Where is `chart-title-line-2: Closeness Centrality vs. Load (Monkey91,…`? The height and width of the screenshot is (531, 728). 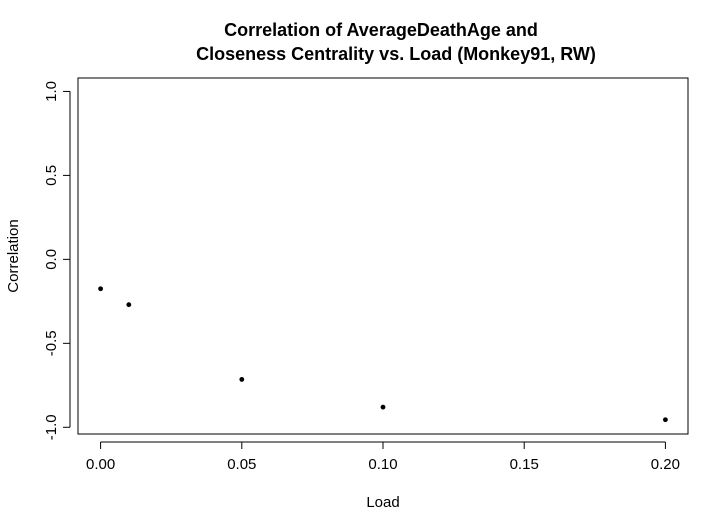 chart-title-line-2: Closeness Centrality vs. Load (Monkey91,… is located at coordinates (396, 54).